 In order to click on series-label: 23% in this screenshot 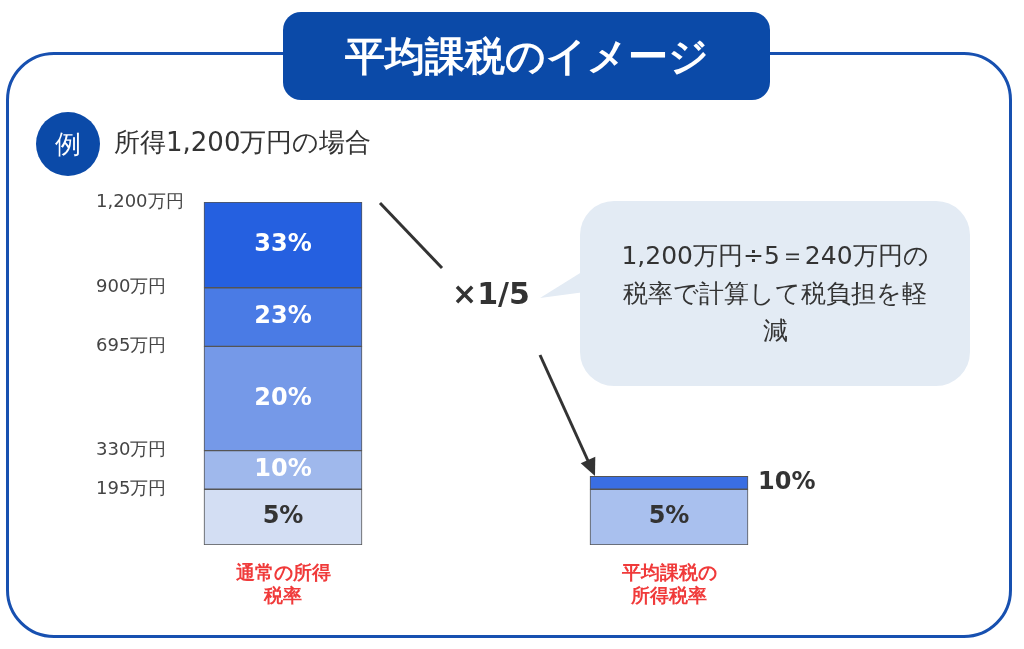, I will do `click(283, 315)`.